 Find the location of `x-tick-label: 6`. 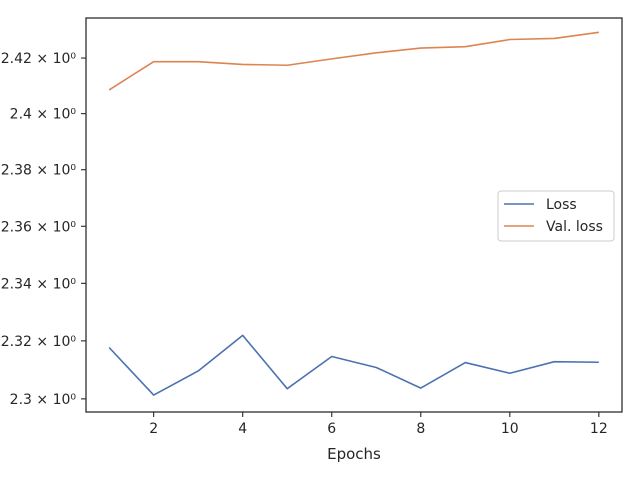

x-tick-label: 6 is located at coordinates (331, 429).